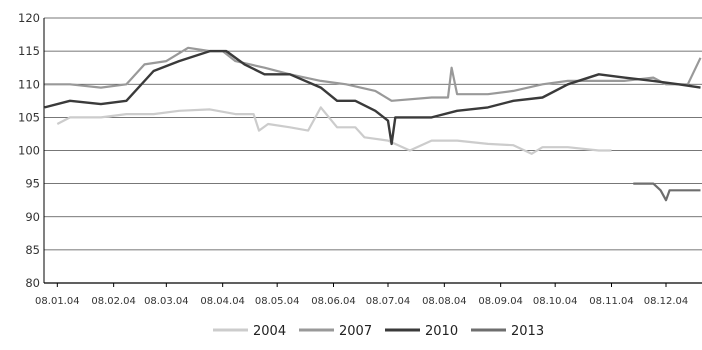  What do you see at coordinates (388, 301) in the screenshot?
I see `x-tick-label: 08.07.04` at bounding box center [388, 301].